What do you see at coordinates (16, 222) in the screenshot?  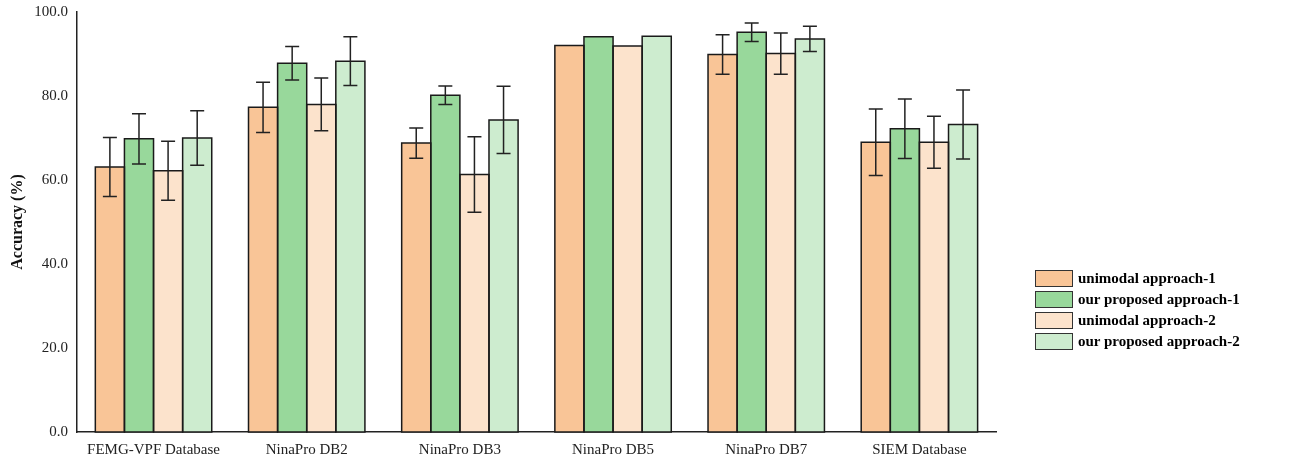 I see `y-axis-title: Accuracy (%)` at bounding box center [16, 222].